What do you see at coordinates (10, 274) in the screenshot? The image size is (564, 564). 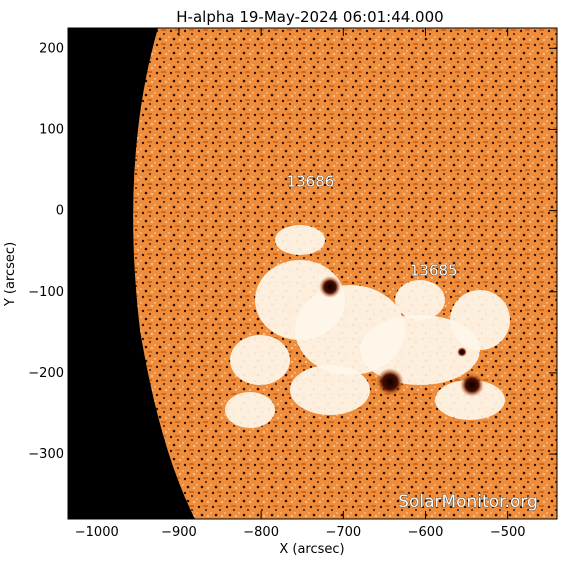 I see `y-axis-label: Y (arcsec)` at bounding box center [10, 274].